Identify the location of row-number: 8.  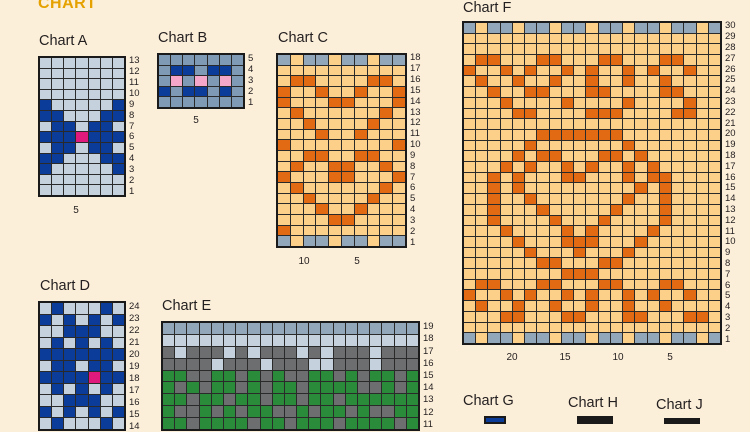
(413, 166).